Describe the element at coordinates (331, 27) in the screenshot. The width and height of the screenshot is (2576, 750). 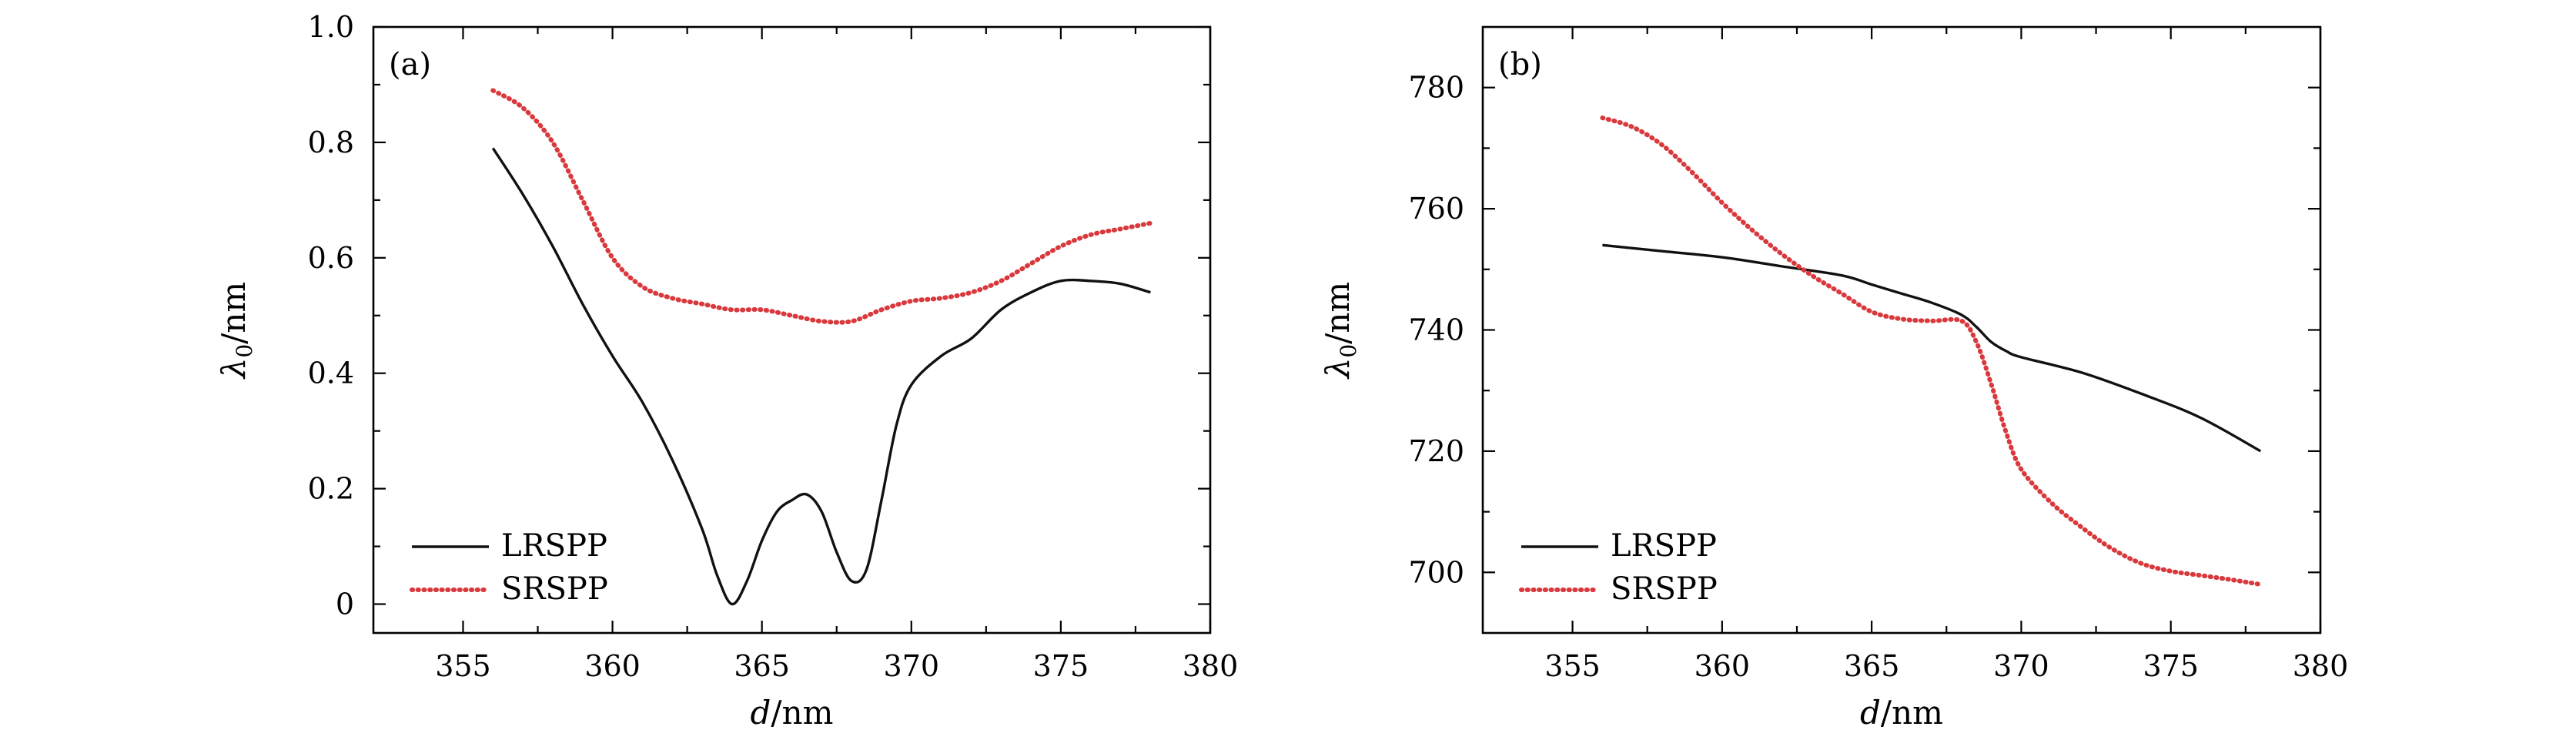
I see `y-tick-label: 1.0` at that location.